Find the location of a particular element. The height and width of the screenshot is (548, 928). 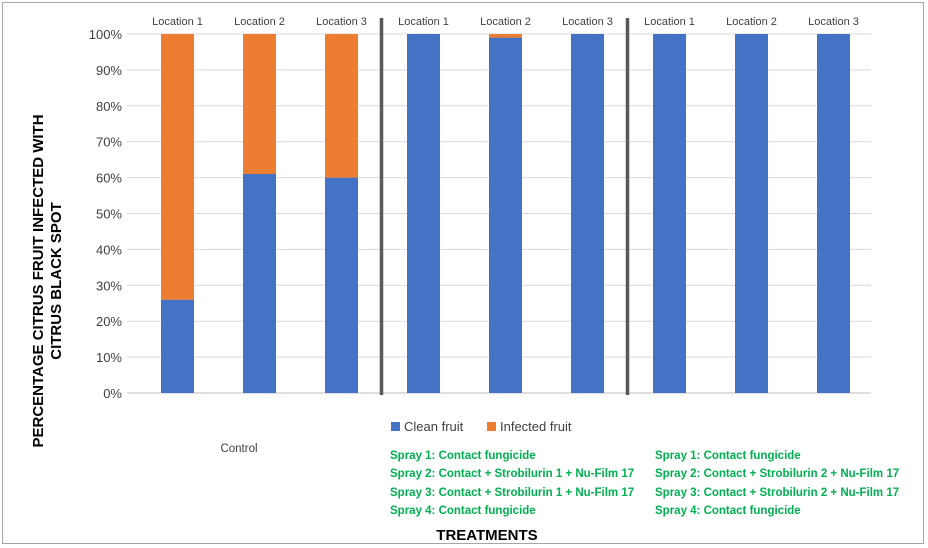

x-axis-label: TREATMENTS is located at coordinates (487, 535).